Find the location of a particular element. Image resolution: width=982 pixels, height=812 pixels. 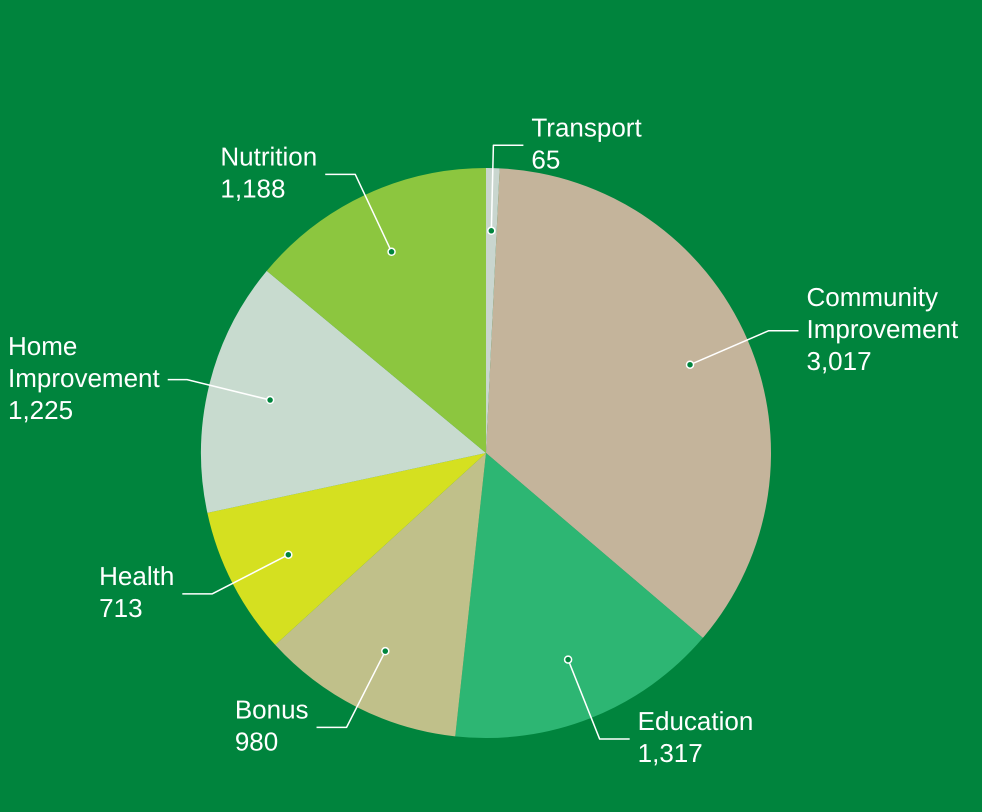

slice-label: Transport is located at coordinates (586, 127).